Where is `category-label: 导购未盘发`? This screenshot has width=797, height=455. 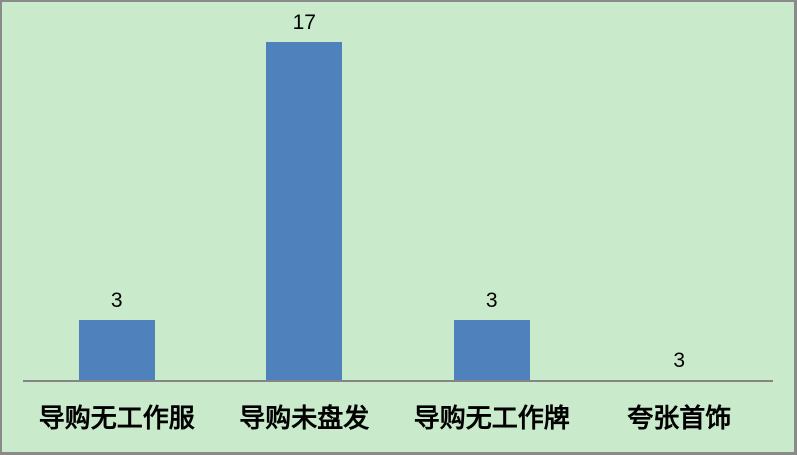 category-label: 导购未盘发 is located at coordinates (304, 418).